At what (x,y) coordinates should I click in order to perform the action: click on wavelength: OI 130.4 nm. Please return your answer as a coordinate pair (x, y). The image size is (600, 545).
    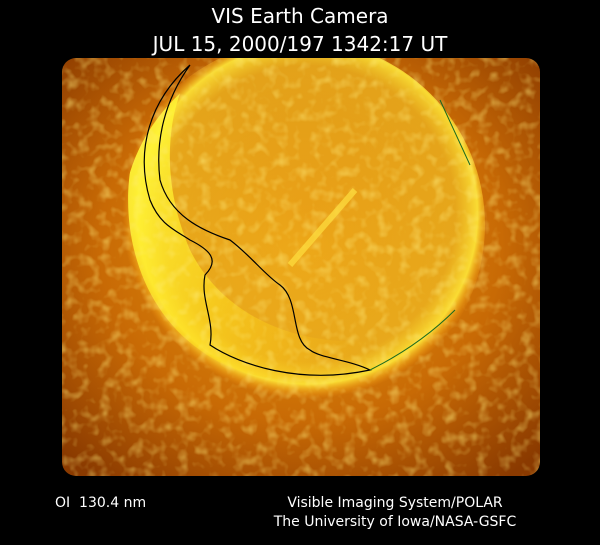
    Looking at the image, I should click on (100, 503).